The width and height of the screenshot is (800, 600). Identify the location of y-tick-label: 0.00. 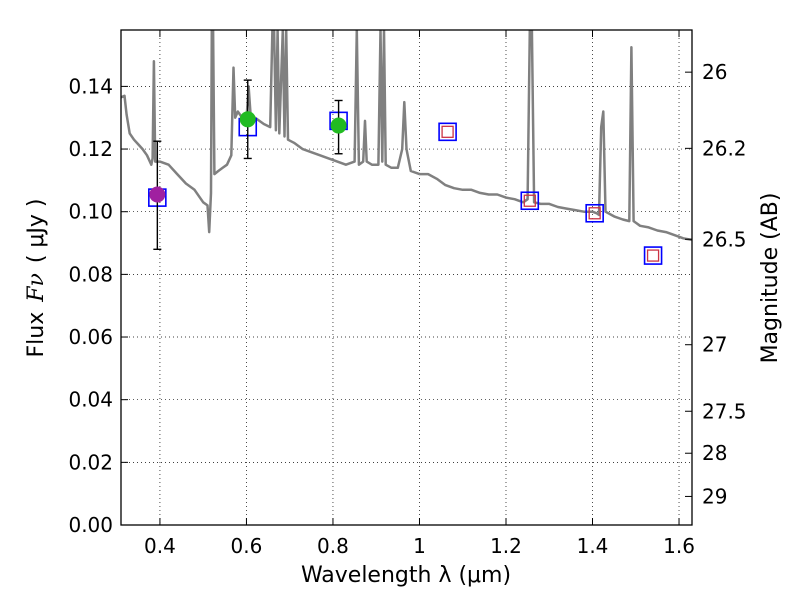
(90, 525).